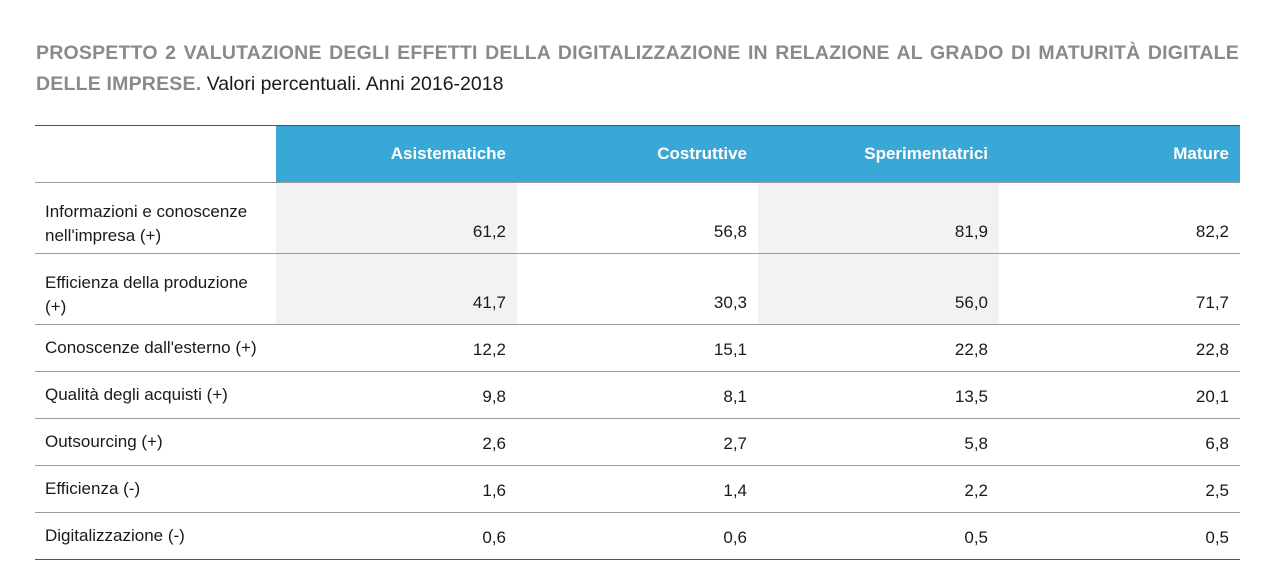  I want to click on row-label: Outsourcing (+), so click(155, 442).